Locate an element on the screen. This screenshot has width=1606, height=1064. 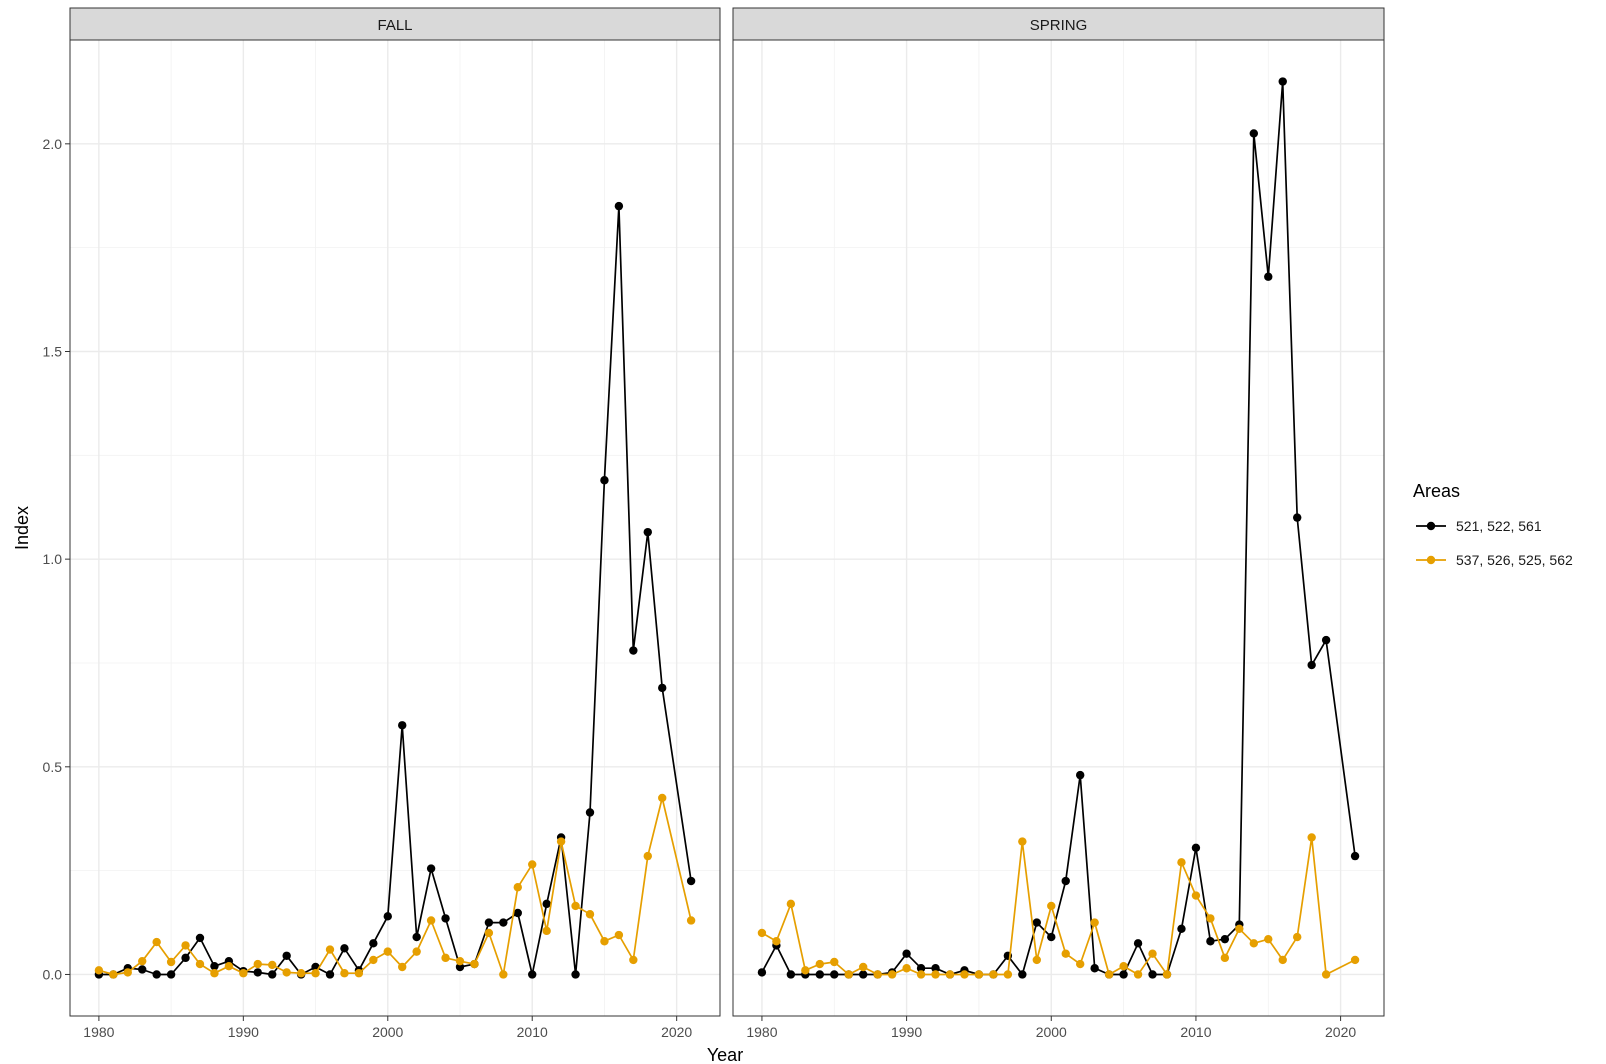
legend-item: 537, 526, 525, 562 is located at coordinates (1494, 560).